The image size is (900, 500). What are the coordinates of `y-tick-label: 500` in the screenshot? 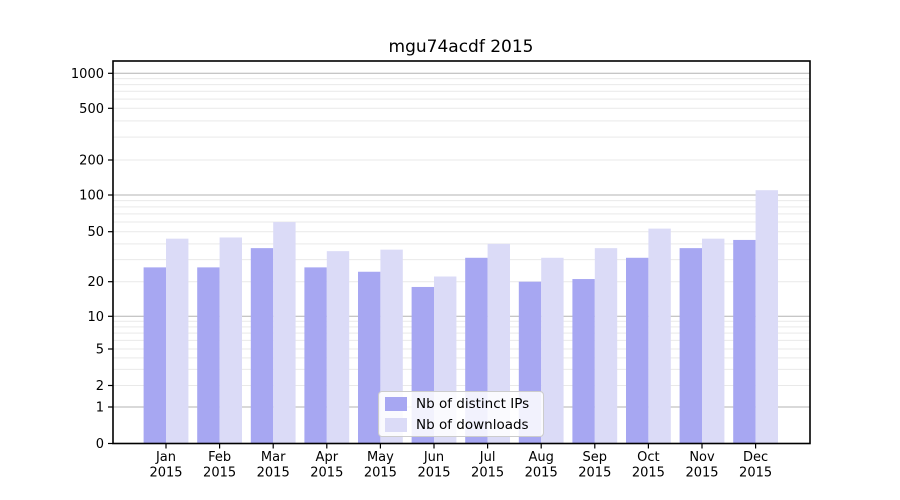 It's located at (91, 109).